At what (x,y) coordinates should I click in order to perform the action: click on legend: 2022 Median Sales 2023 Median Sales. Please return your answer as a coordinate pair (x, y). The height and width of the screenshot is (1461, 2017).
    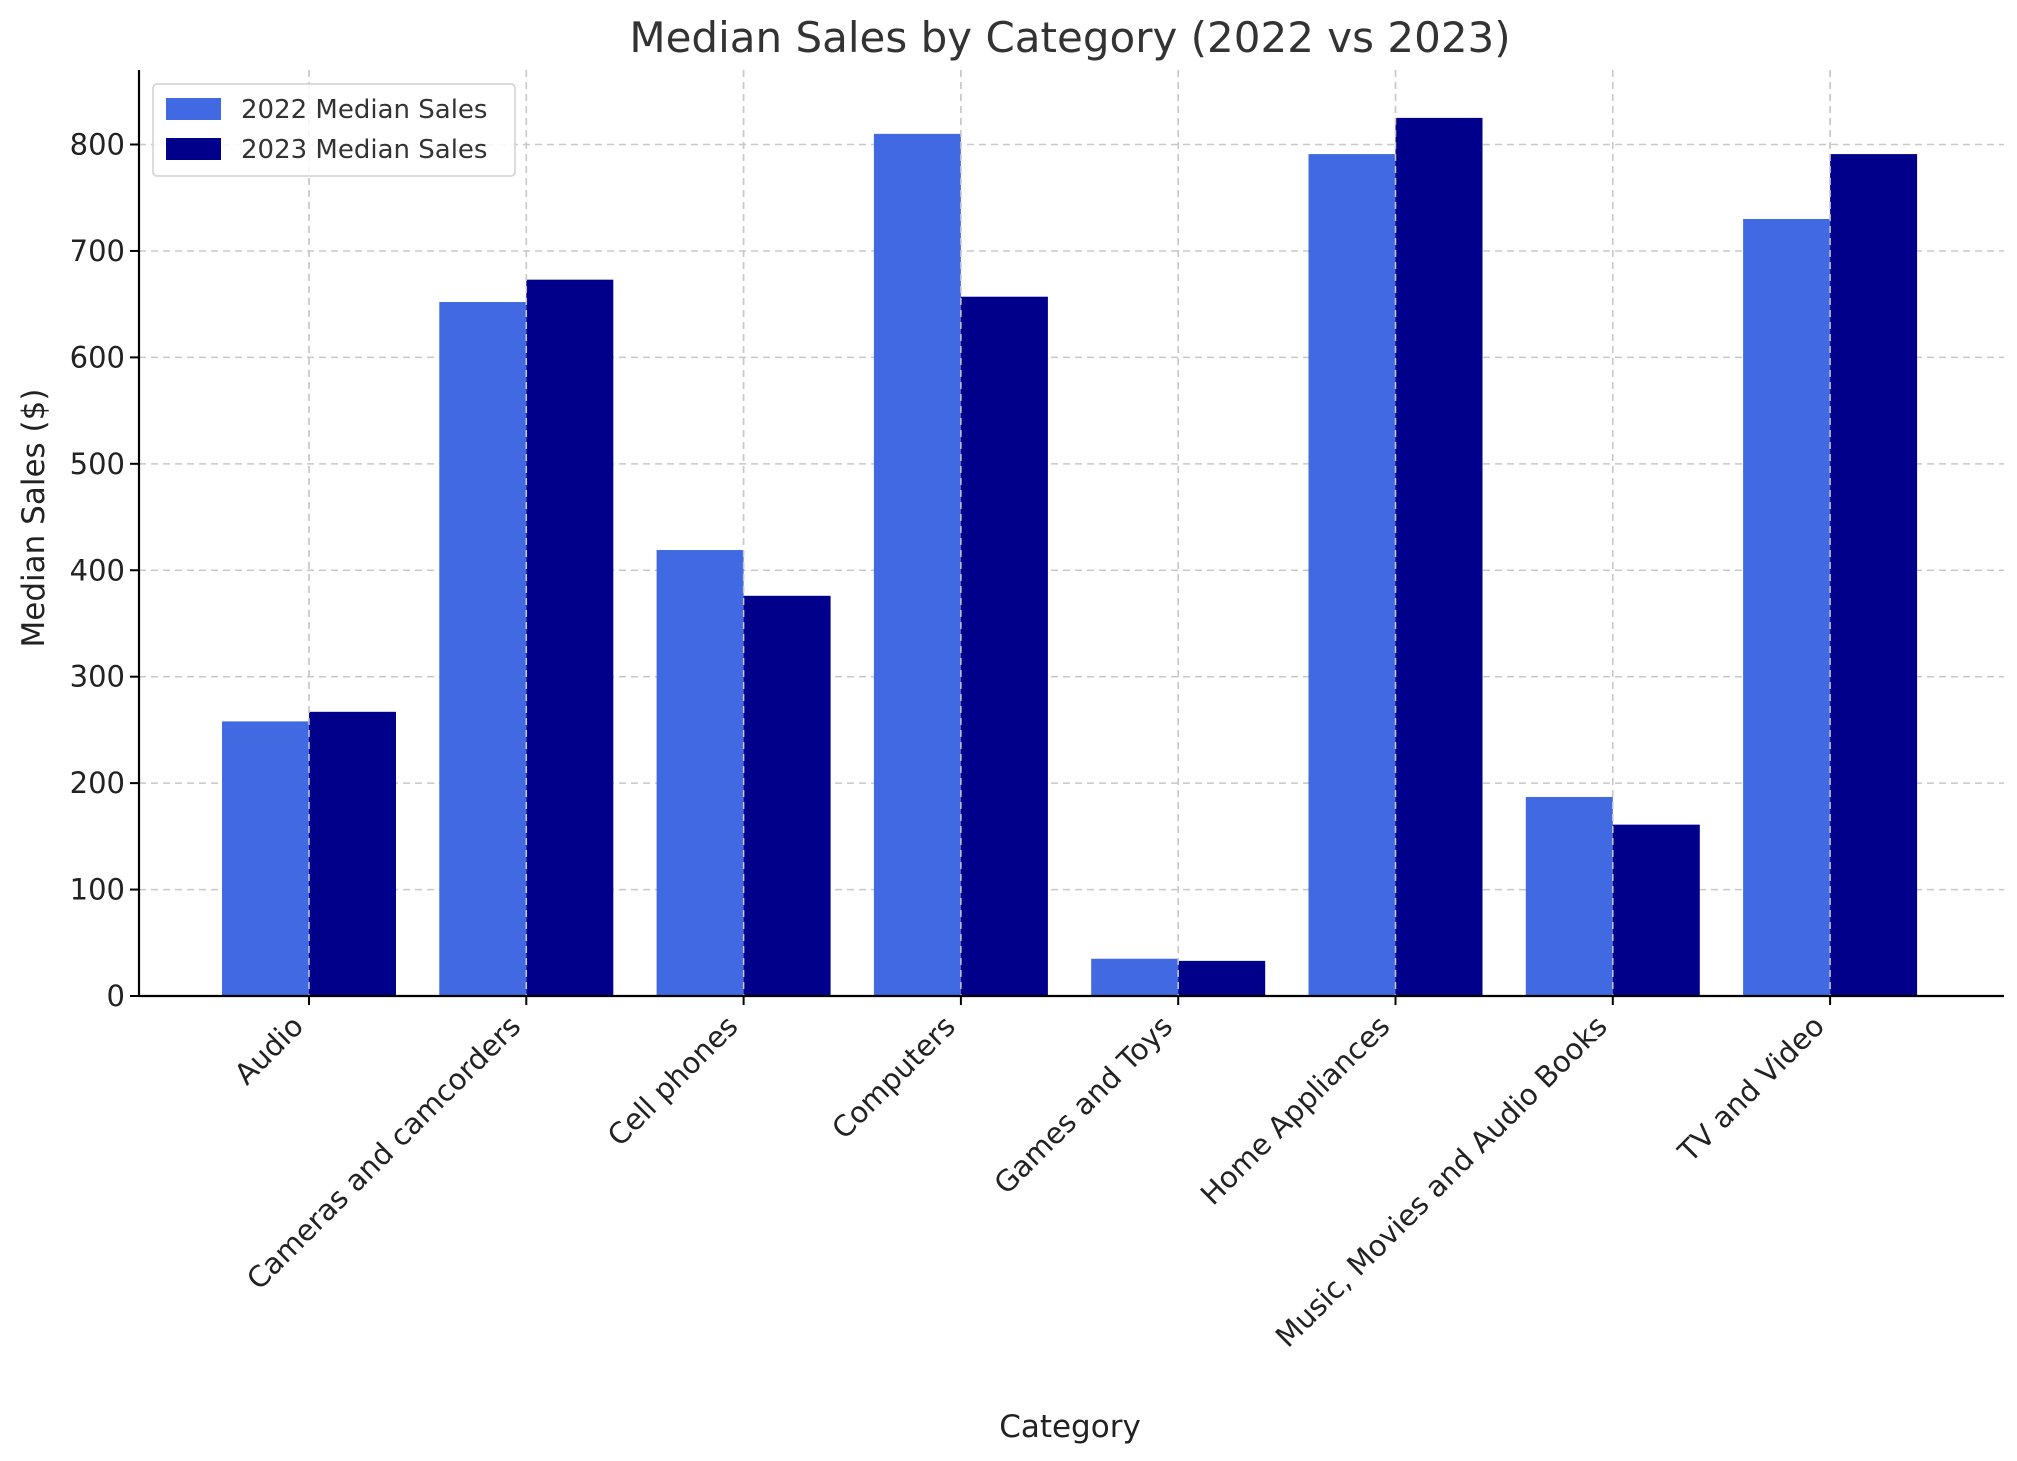
    Looking at the image, I should click on (334, 130).